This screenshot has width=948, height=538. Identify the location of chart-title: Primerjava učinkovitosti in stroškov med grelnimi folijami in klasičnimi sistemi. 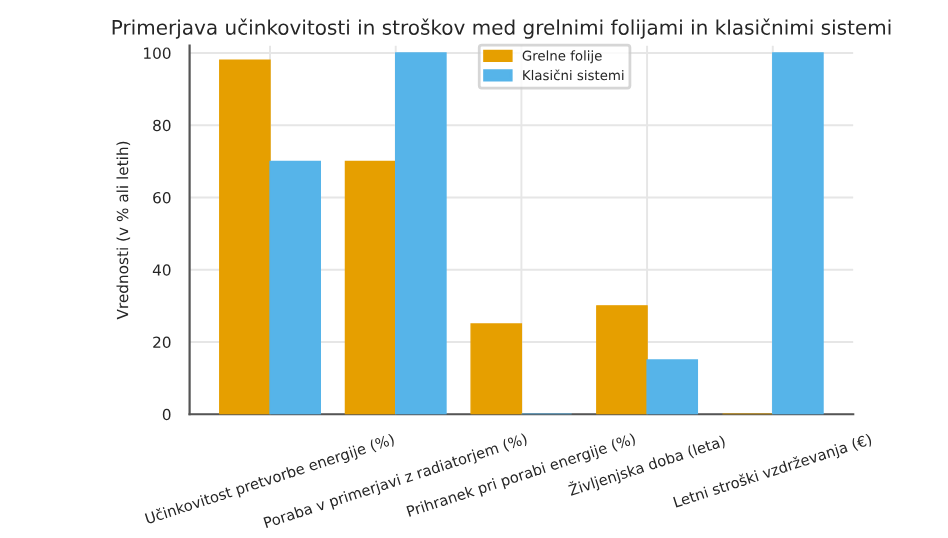
(501, 28).